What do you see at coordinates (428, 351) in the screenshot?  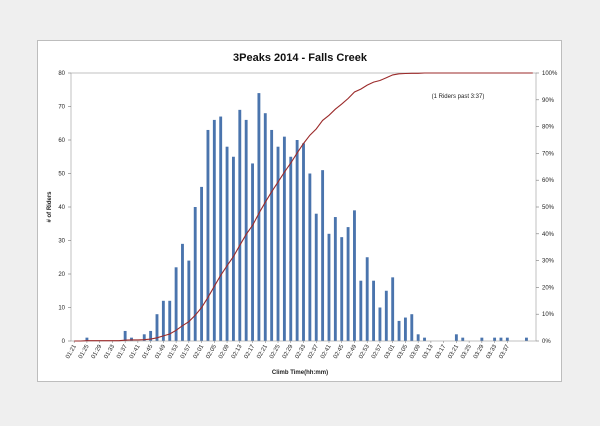 I see `x-tick-label: 03:13` at bounding box center [428, 351].